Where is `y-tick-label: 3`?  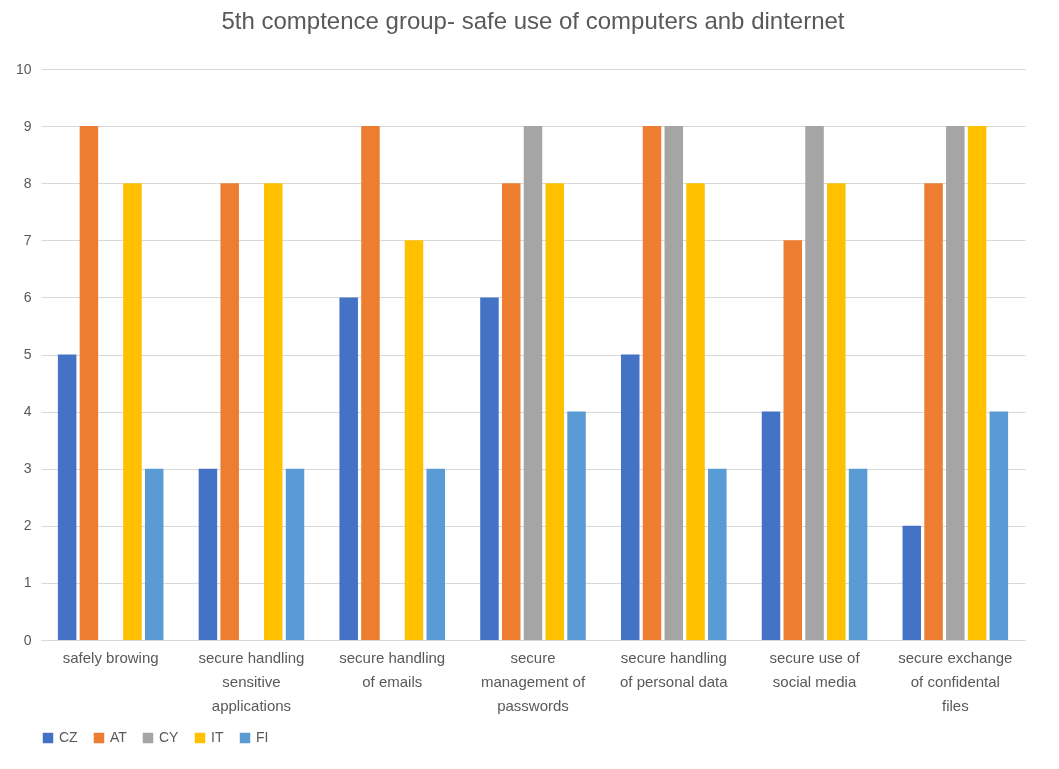 y-tick-label: 3 is located at coordinates (27, 468).